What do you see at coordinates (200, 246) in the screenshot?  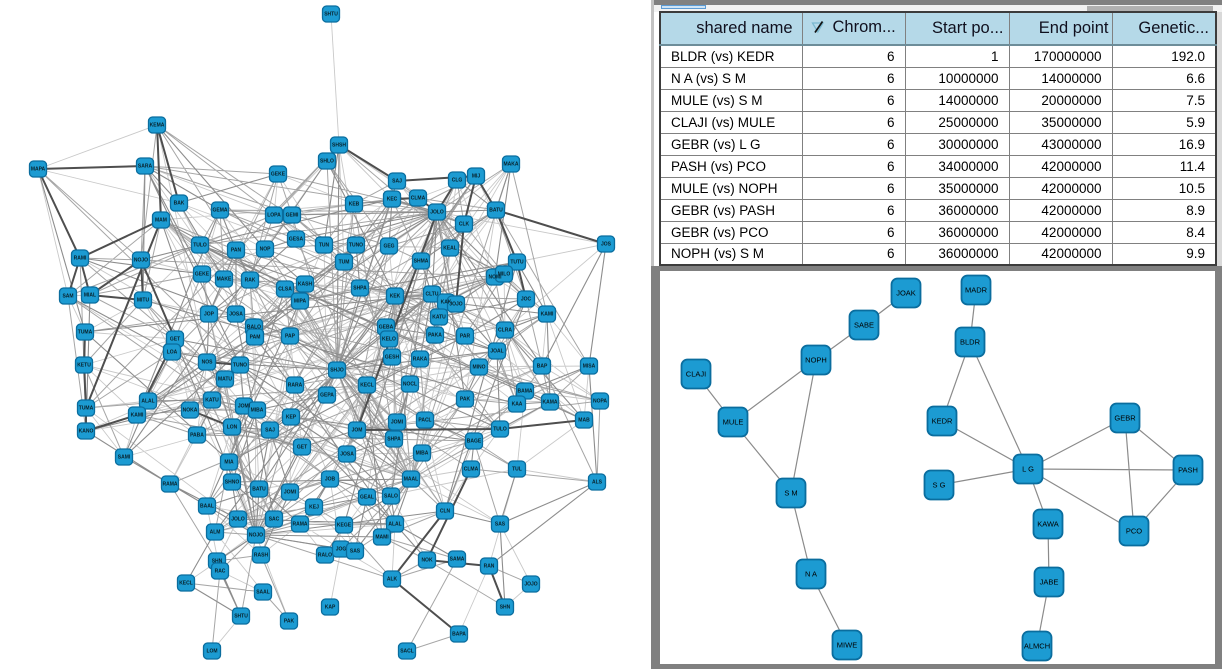 I see `svg-text: TULO` at bounding box center [200, 246].